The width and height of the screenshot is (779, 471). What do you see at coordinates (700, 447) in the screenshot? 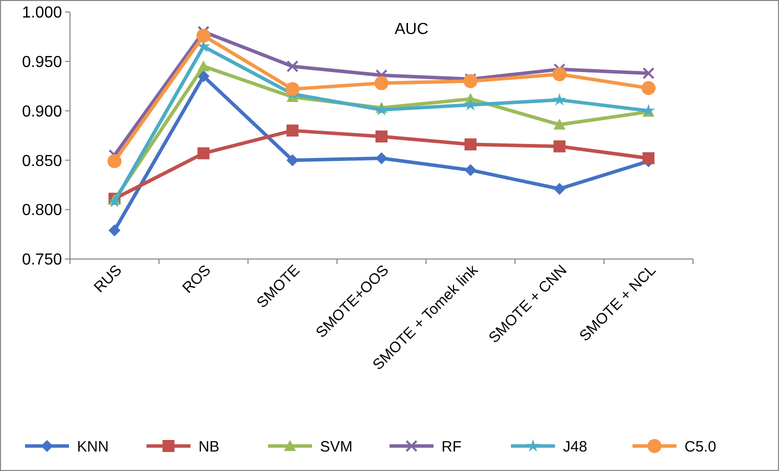
I see `legend-label: C5.0` at bounding box center [700, 447].